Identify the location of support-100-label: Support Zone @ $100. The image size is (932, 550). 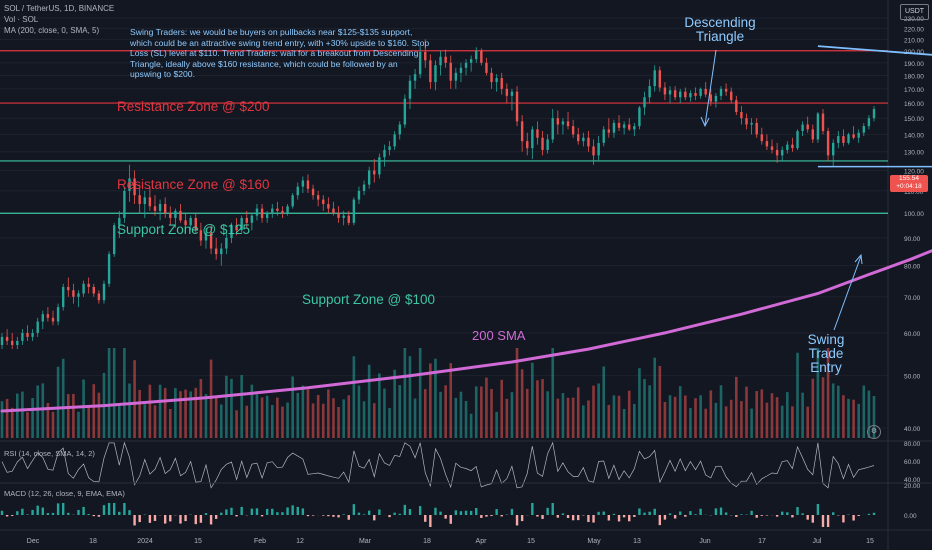
(369, 299).